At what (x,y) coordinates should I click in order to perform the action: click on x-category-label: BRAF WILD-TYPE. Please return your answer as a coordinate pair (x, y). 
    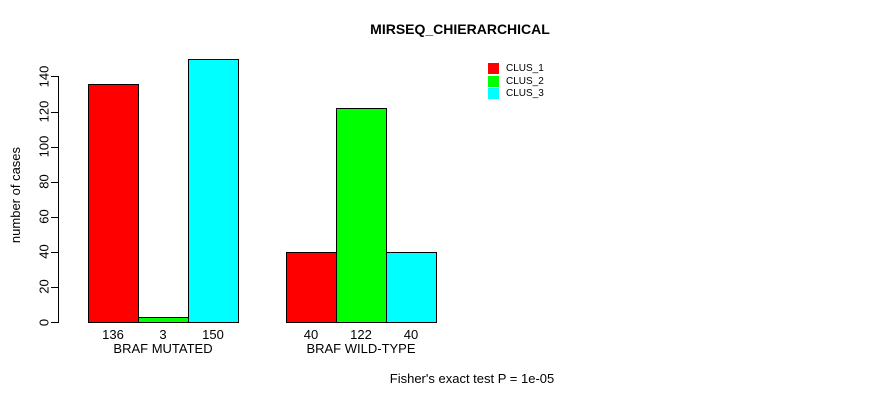
    Looking at the image, I should click on (361, 348).